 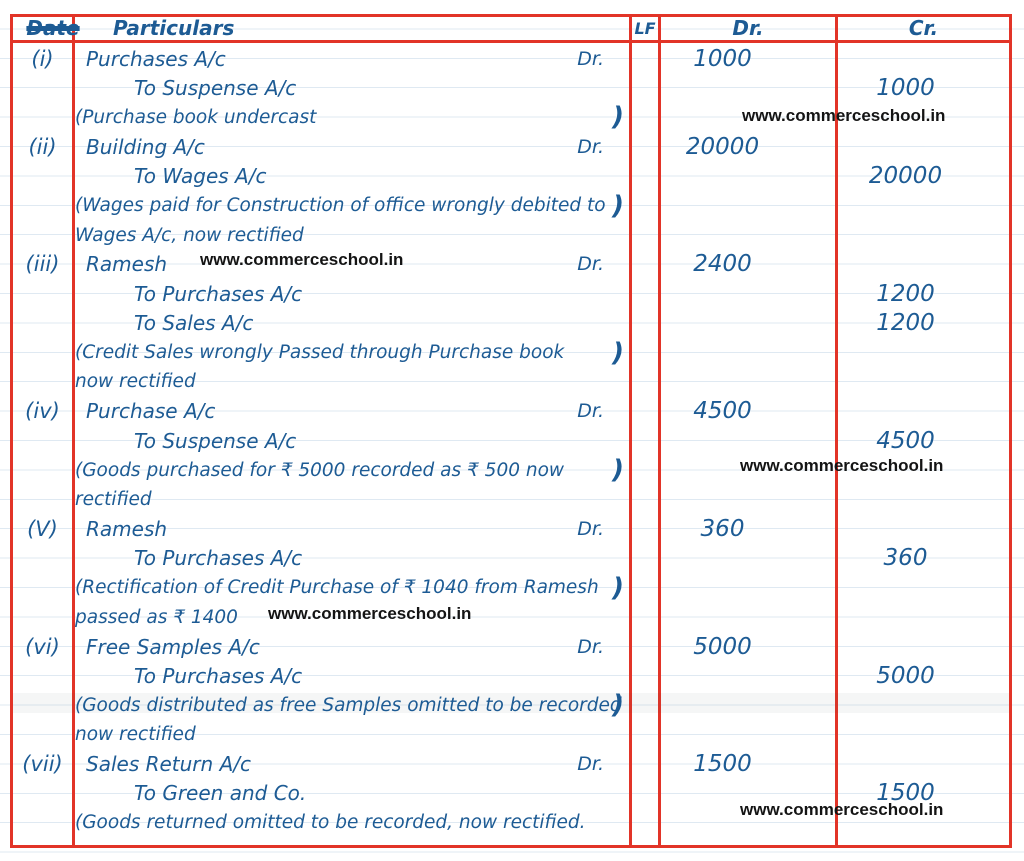 I want to click on photo-shade, so click(x=511, y=703).